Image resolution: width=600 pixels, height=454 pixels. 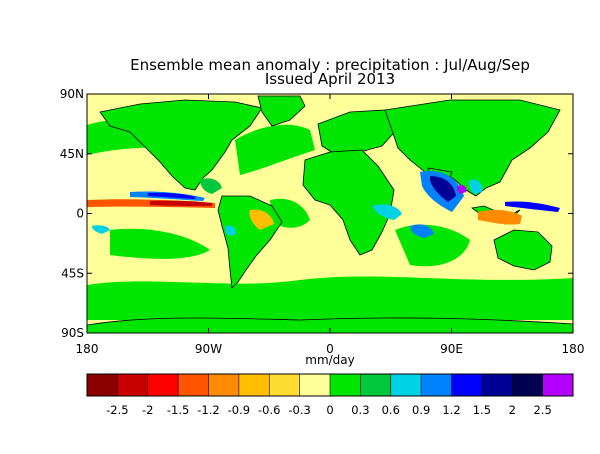 What do you see at coordinates (532, 206) in the screenshot?
I see `west-pacific-wet-band` at bounding box center [532, 206].